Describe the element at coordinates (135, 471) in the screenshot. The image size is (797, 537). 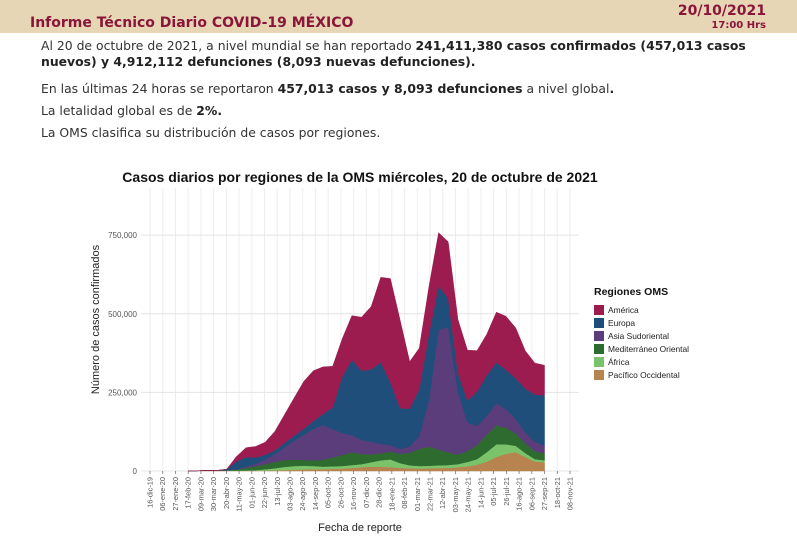
I see `y-tick-label: 0` at that location.